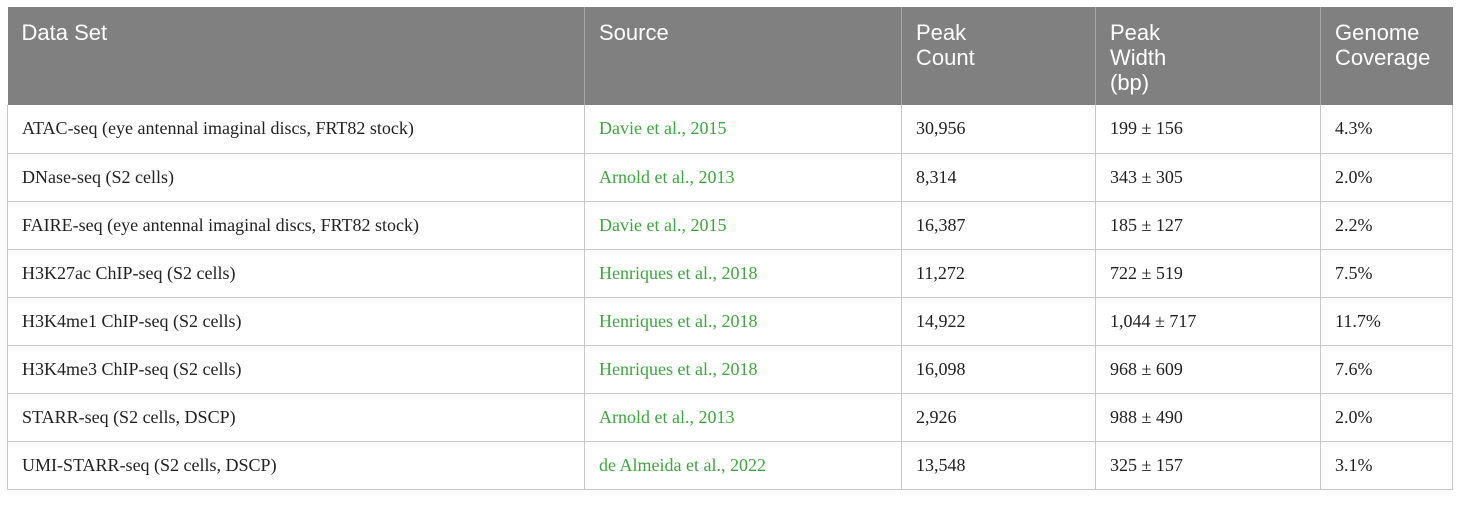 The width and height of the screenshot is (1460, 512). I want to click on genome-coverage-cell: 7.5%, so click(1386, 272).